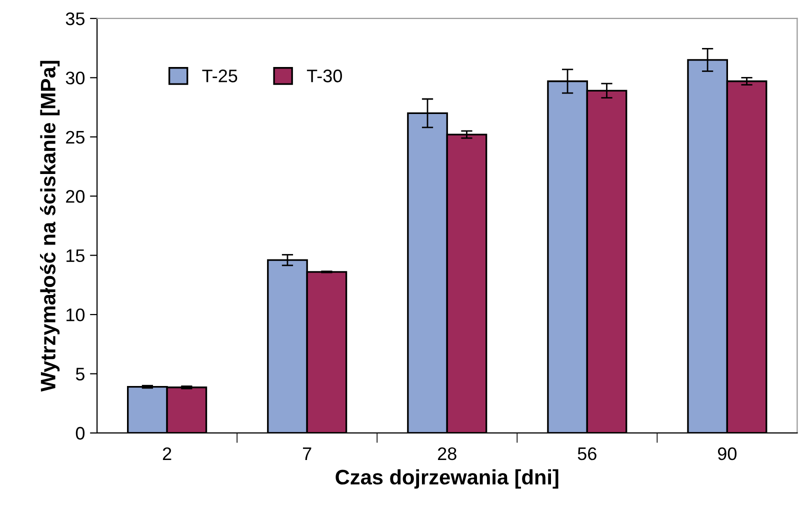  I want to click on y-tick-label: 20, so click(75, 196).